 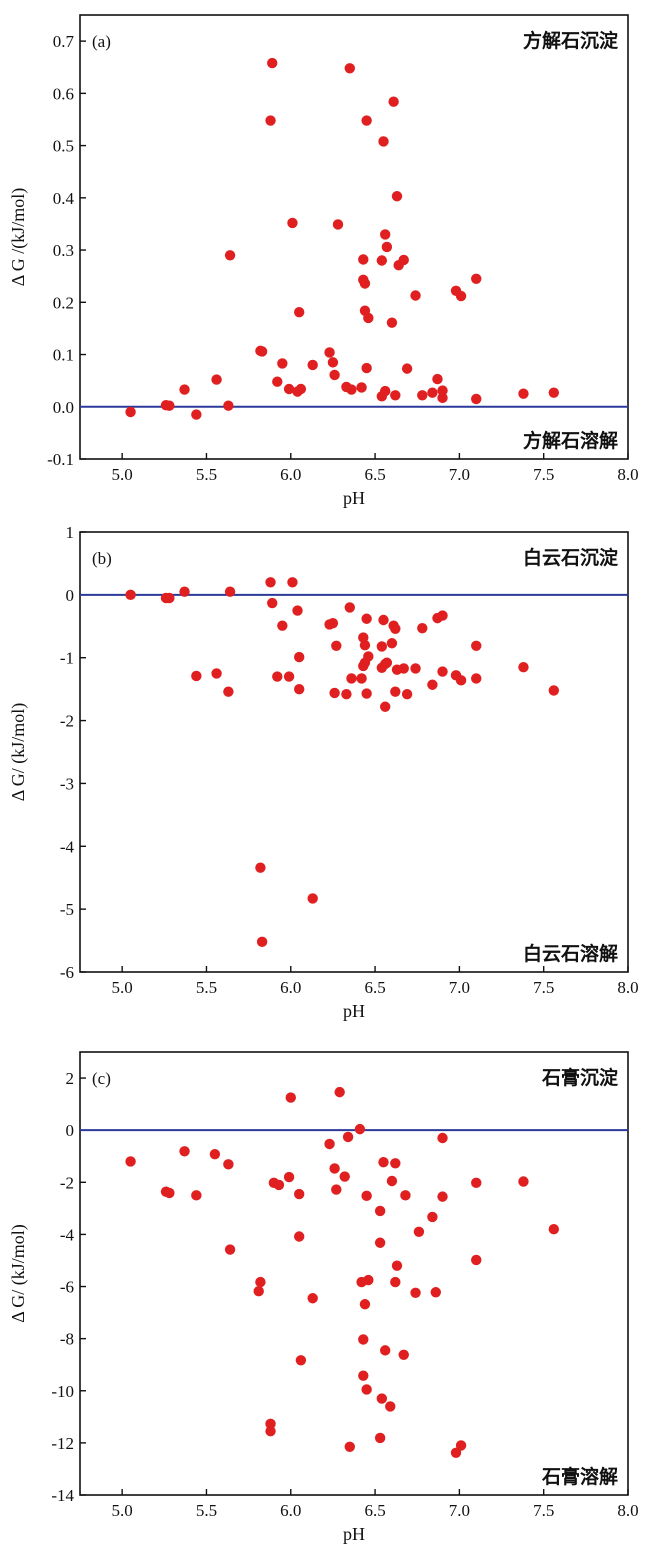 I want to click on y-tick-label: 0.5, so click(x=63, y=146).